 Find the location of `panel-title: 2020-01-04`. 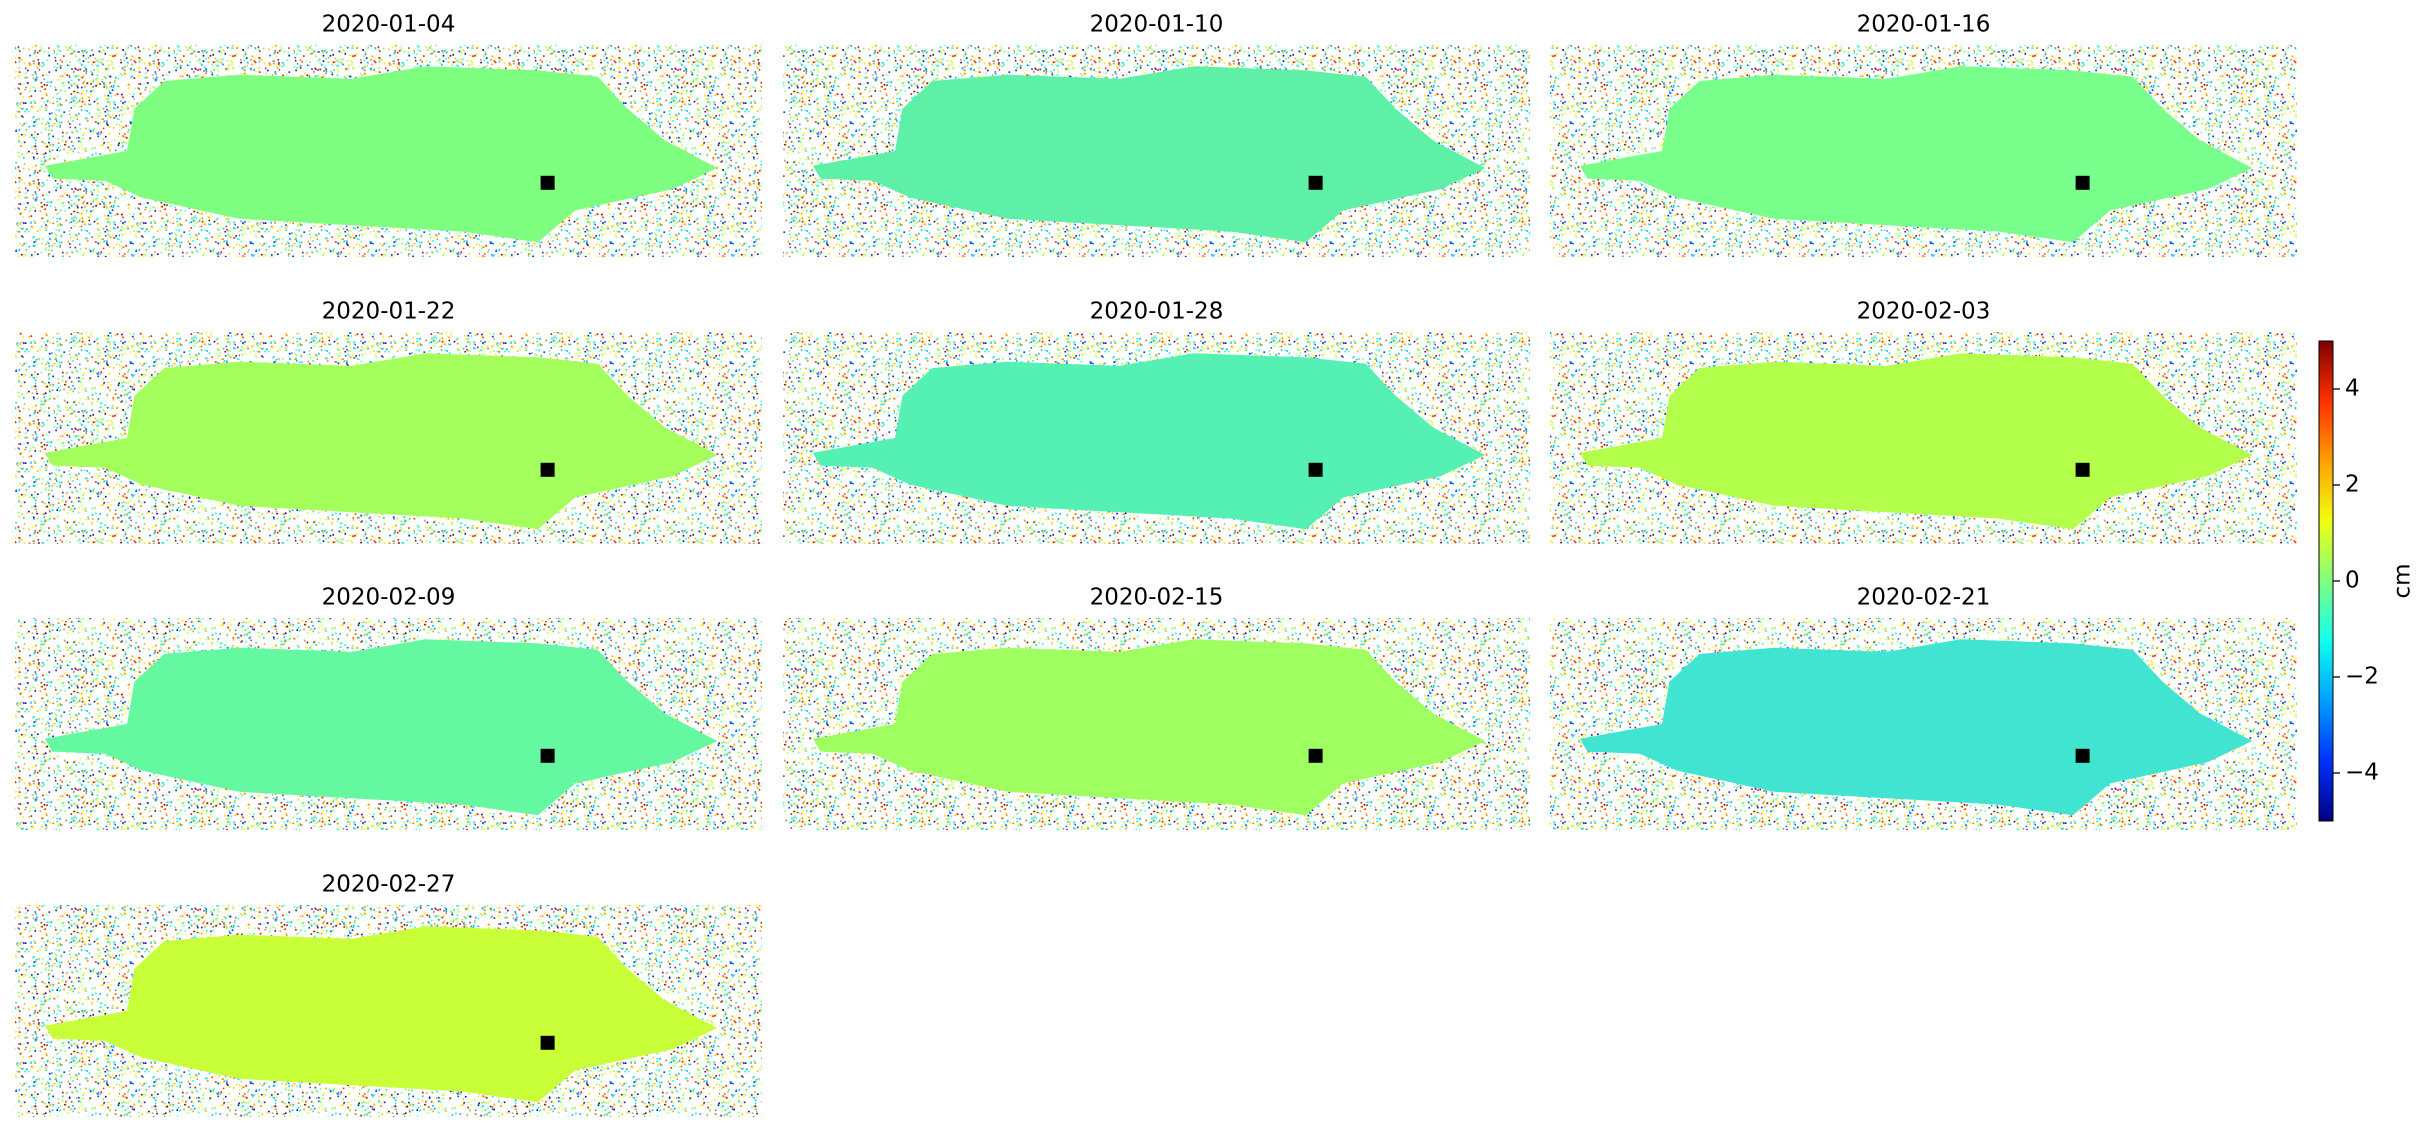

panel-title: 2020-01-04 is located at coordinates (389, 25).